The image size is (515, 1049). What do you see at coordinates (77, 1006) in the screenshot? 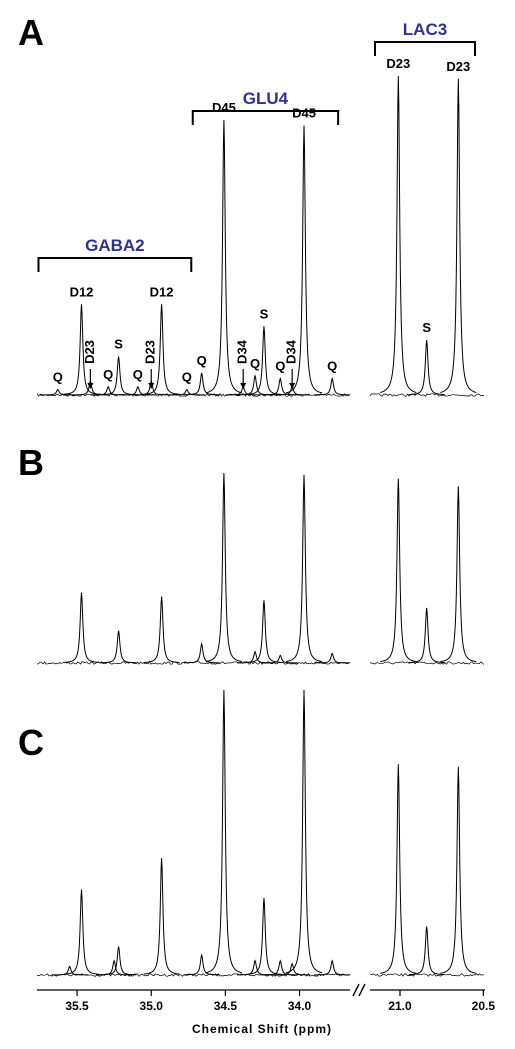
I see `x-tick-label: 35.5` at bounding box center [77, 1006].